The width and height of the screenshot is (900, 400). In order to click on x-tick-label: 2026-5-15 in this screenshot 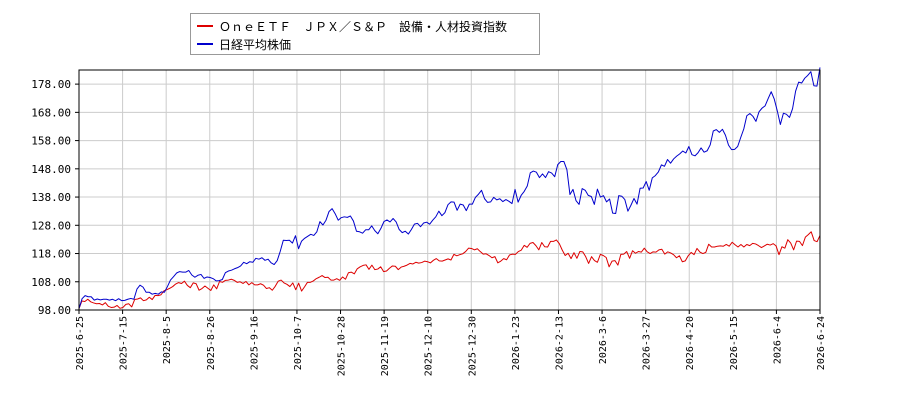, I will do `click(734, 343)`.